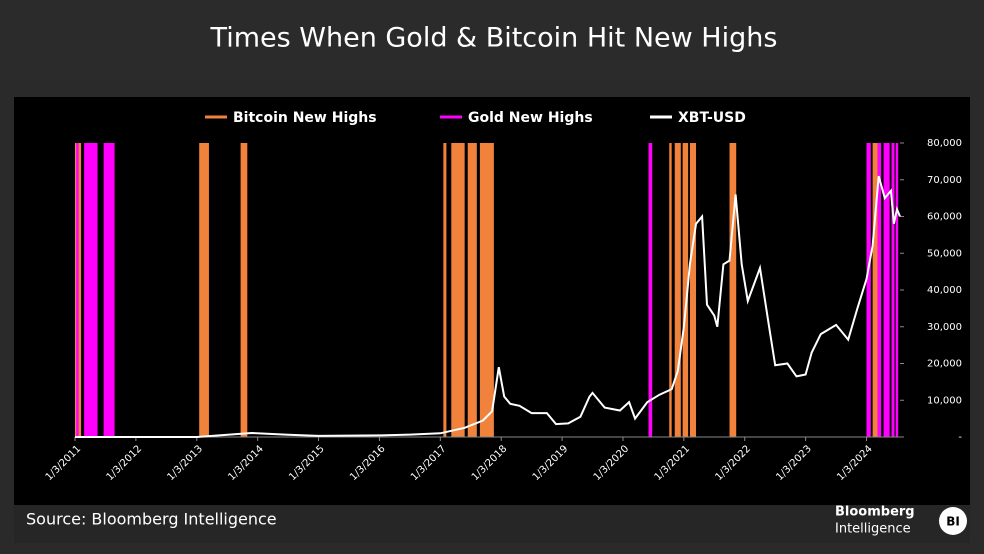 The width and height of the screenshot is (984, 554). What do you see at coordinates (530, 118) in the screenshot?
I see `legend-label: Gold New Highs` at bounding box center [530, 118].